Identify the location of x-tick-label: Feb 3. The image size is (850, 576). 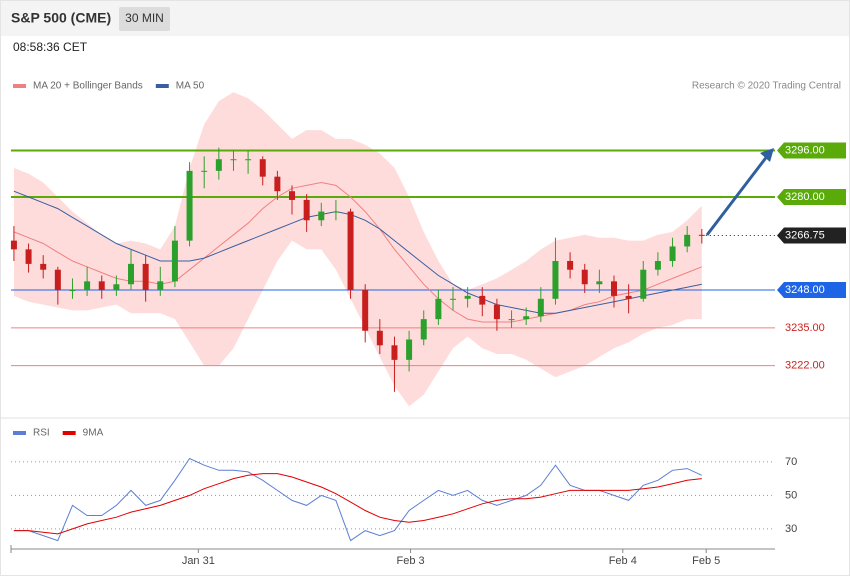
(410, 561).